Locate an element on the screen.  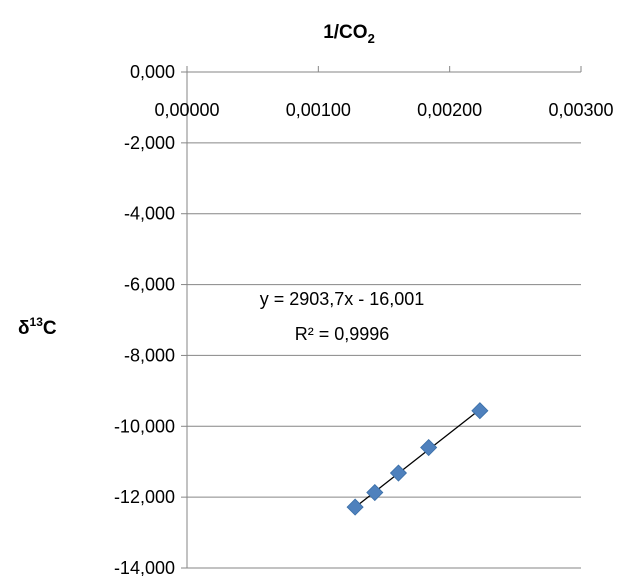
y-tick-label: -8,000 is located at coordinates (149, 355).